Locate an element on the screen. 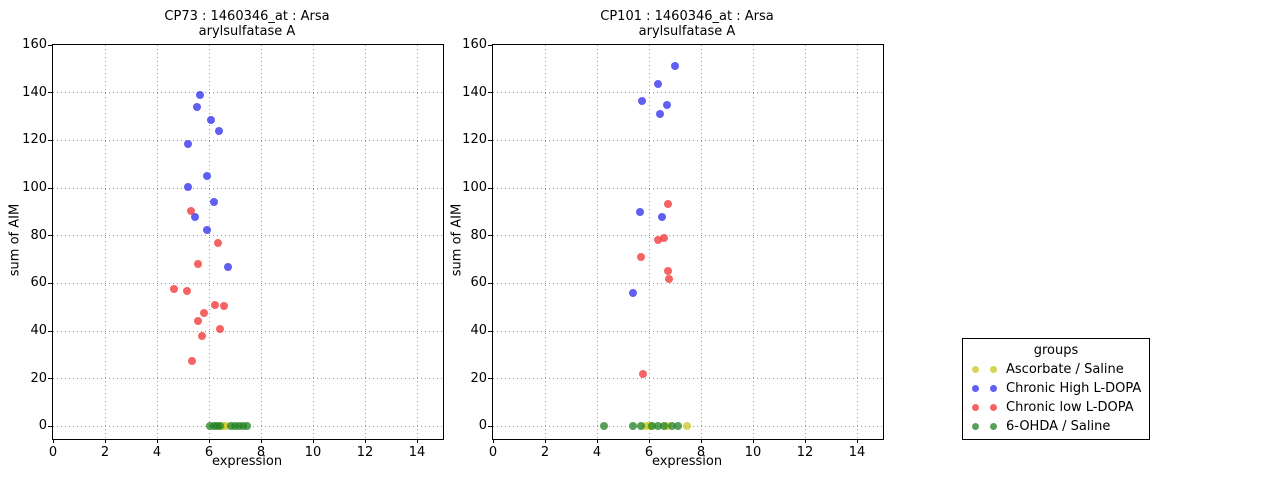 The image size is (1280, 480). left-plot-title: CP73 : 1460346_at : Arsa arylsulfatase A is located at coordinates (247, 24).